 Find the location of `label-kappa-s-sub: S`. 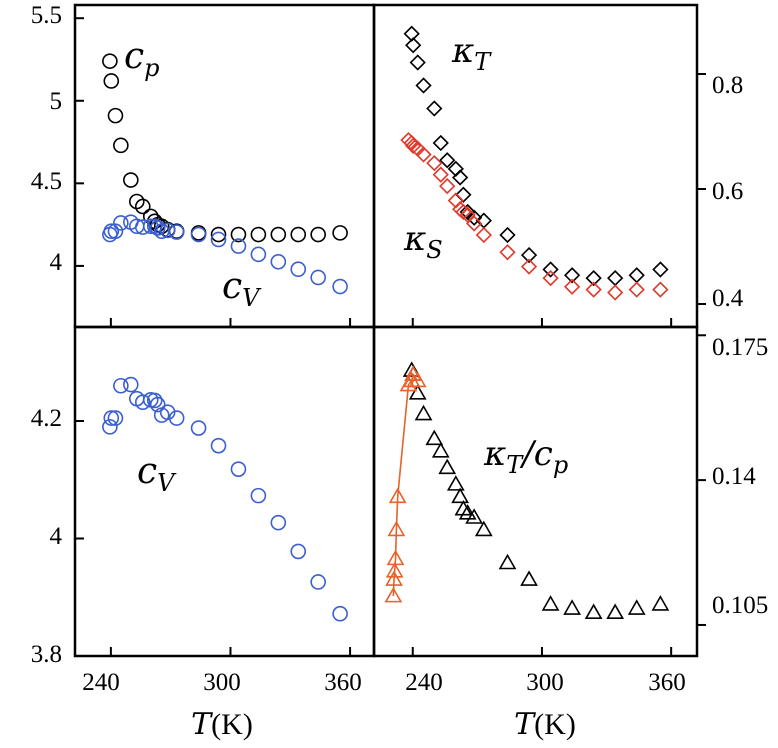

label-kappa-s-sub: S is located at coordinates (434, 250).